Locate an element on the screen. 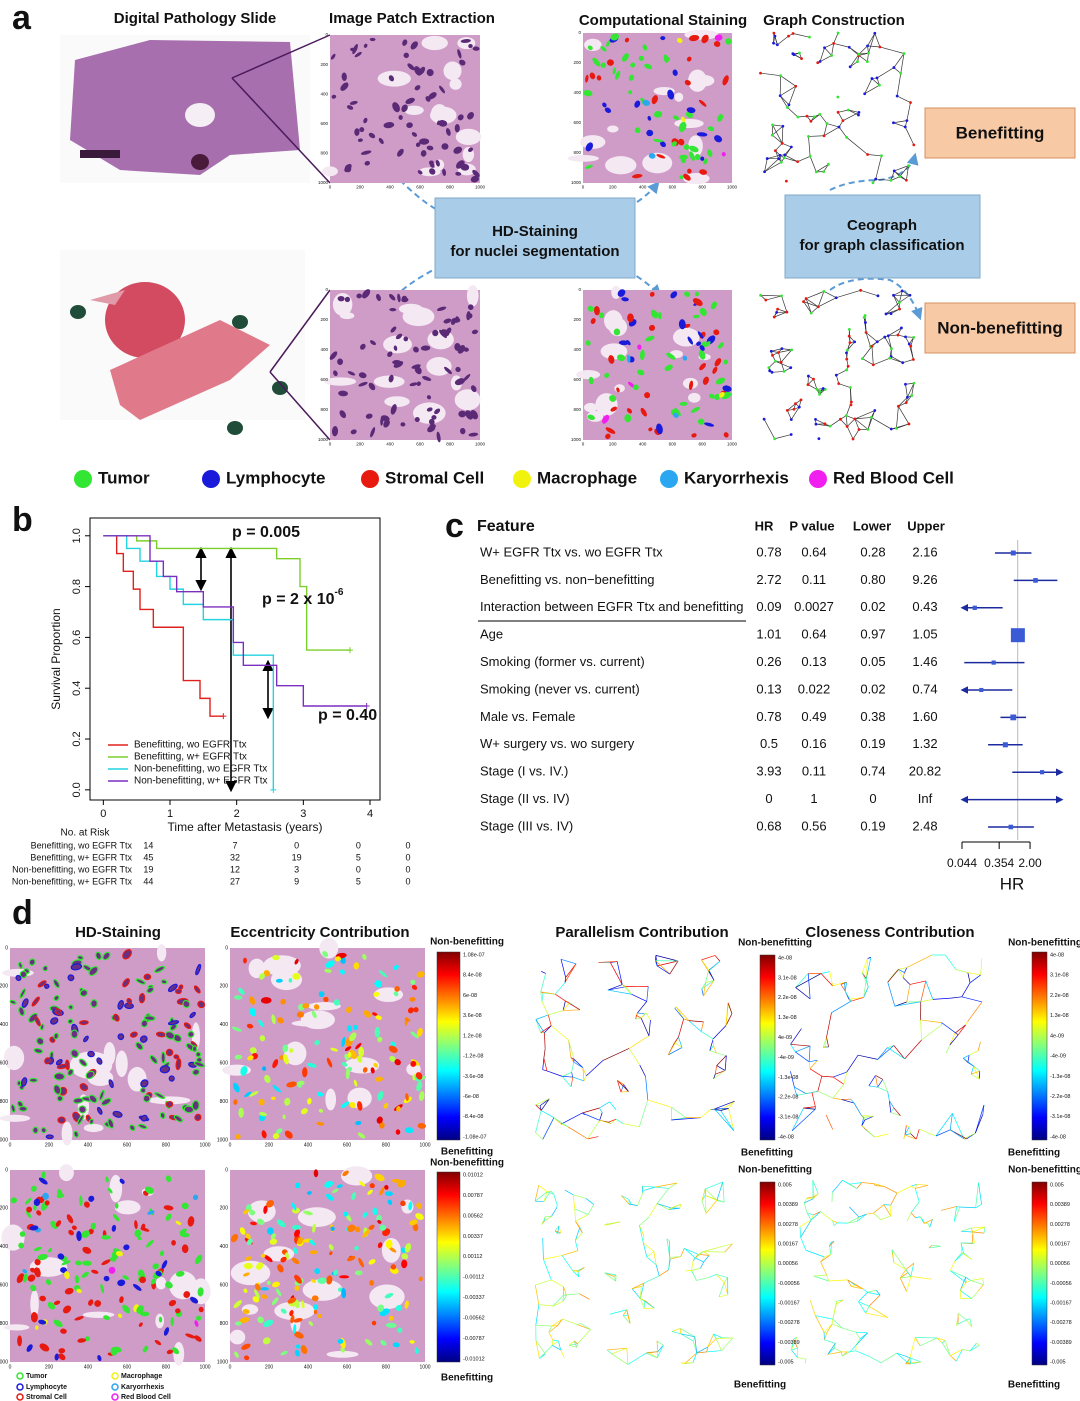  x-tick-label: 2 is located at coordinates (237, 814).